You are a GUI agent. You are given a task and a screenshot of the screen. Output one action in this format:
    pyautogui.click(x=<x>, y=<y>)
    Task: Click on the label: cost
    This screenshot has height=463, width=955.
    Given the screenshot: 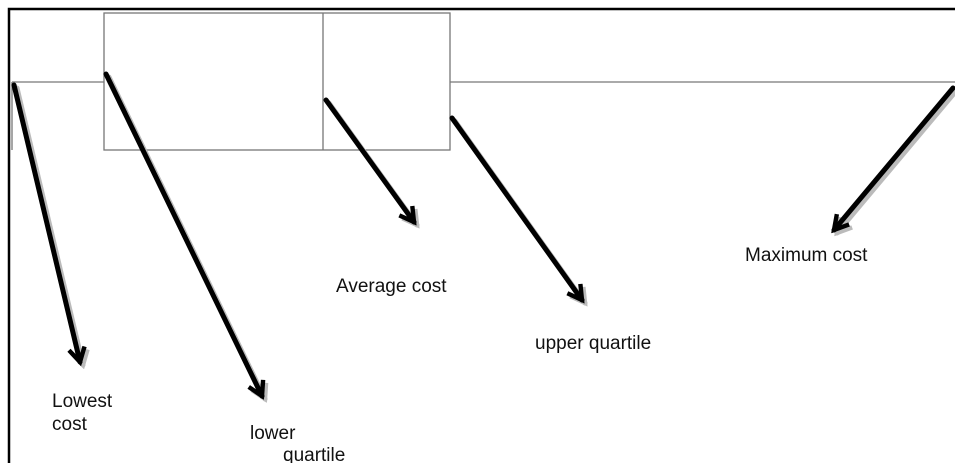 What is the action you would take?
    pyautogui.click(x=70, y=424)
    